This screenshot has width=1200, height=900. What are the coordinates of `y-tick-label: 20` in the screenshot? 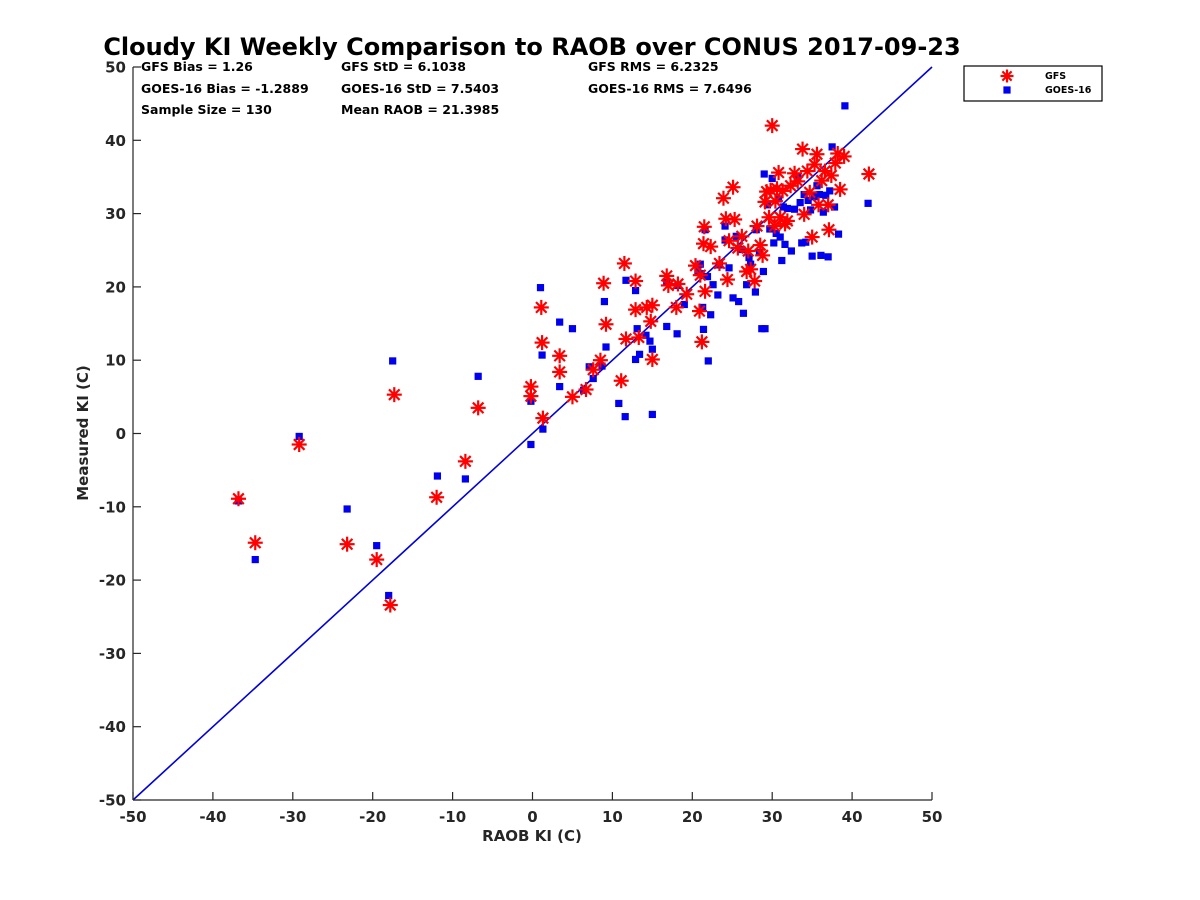 It's located at (115, 287).